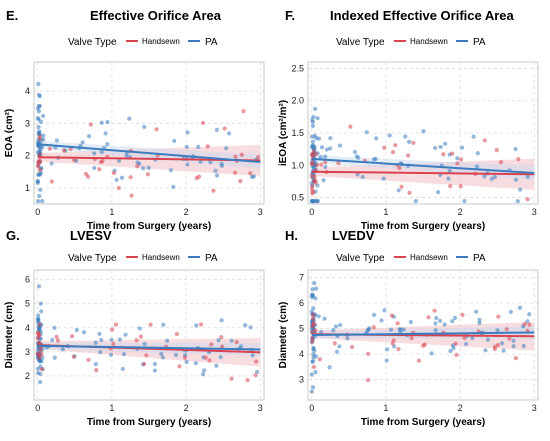  I want to click on x-tick-label: 0, so click(37, 212).